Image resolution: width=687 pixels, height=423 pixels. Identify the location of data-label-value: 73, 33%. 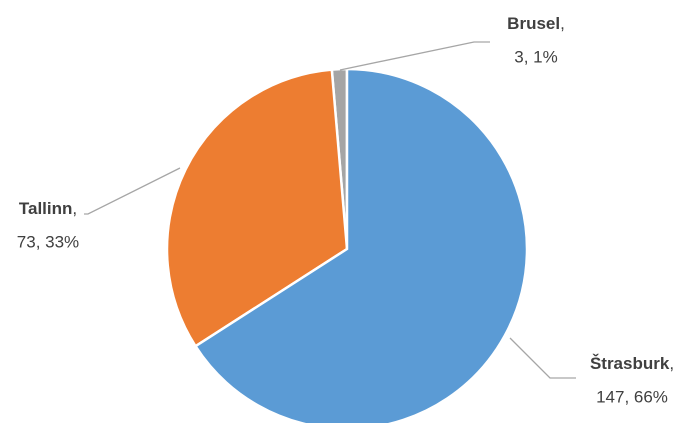
(48, 241).